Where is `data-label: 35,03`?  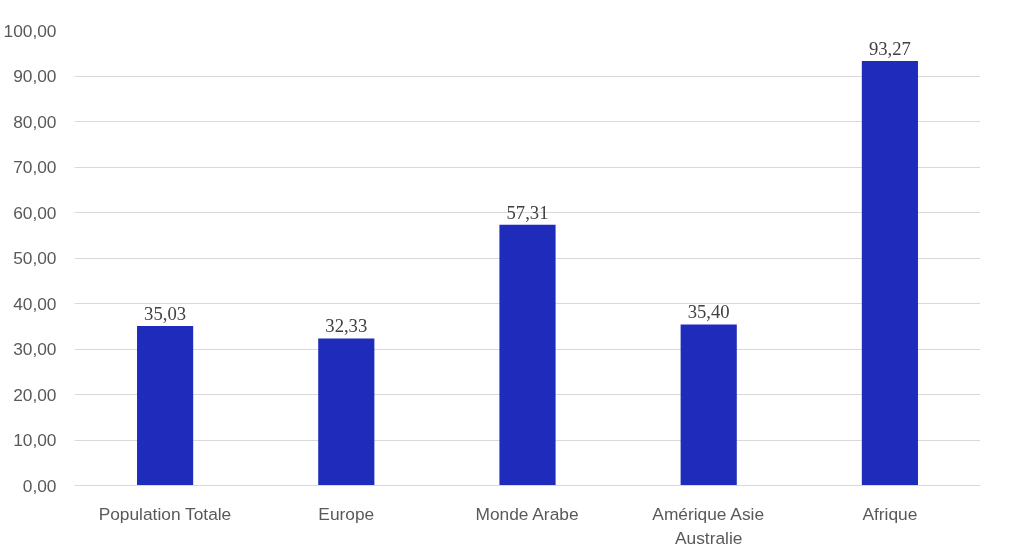
data-label: 35,03 is located at coordinates (165, 314).